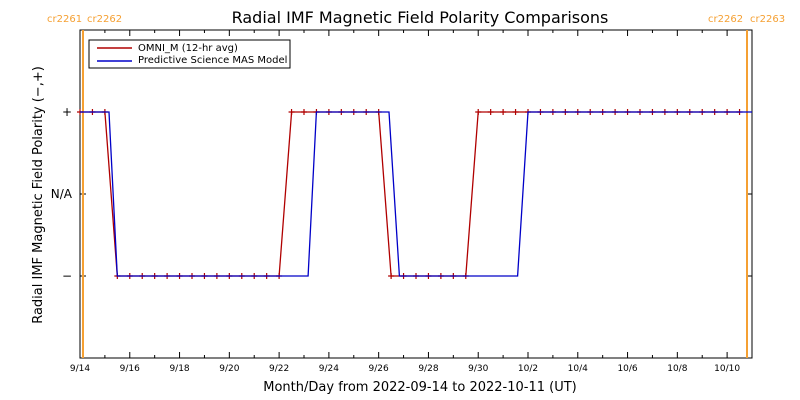 The width and height of the screenshot is (800, 400). I want to click on x-tick-label: 9/26, so click(379, 369).